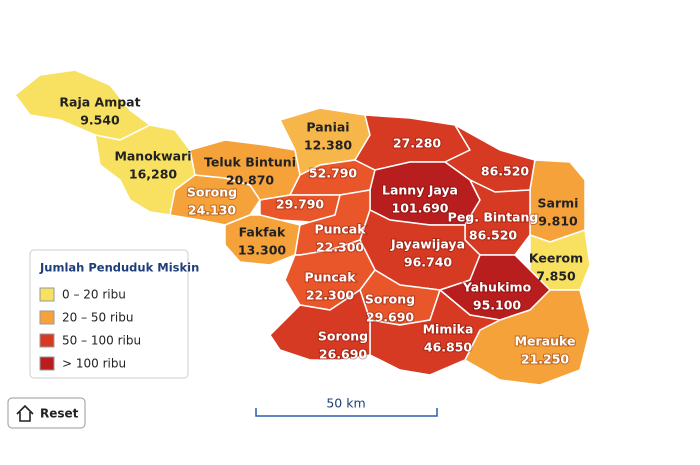  Describe the element at coordinates (343, 354) in the screenshot. I see `region-value: 26.690` at that location.